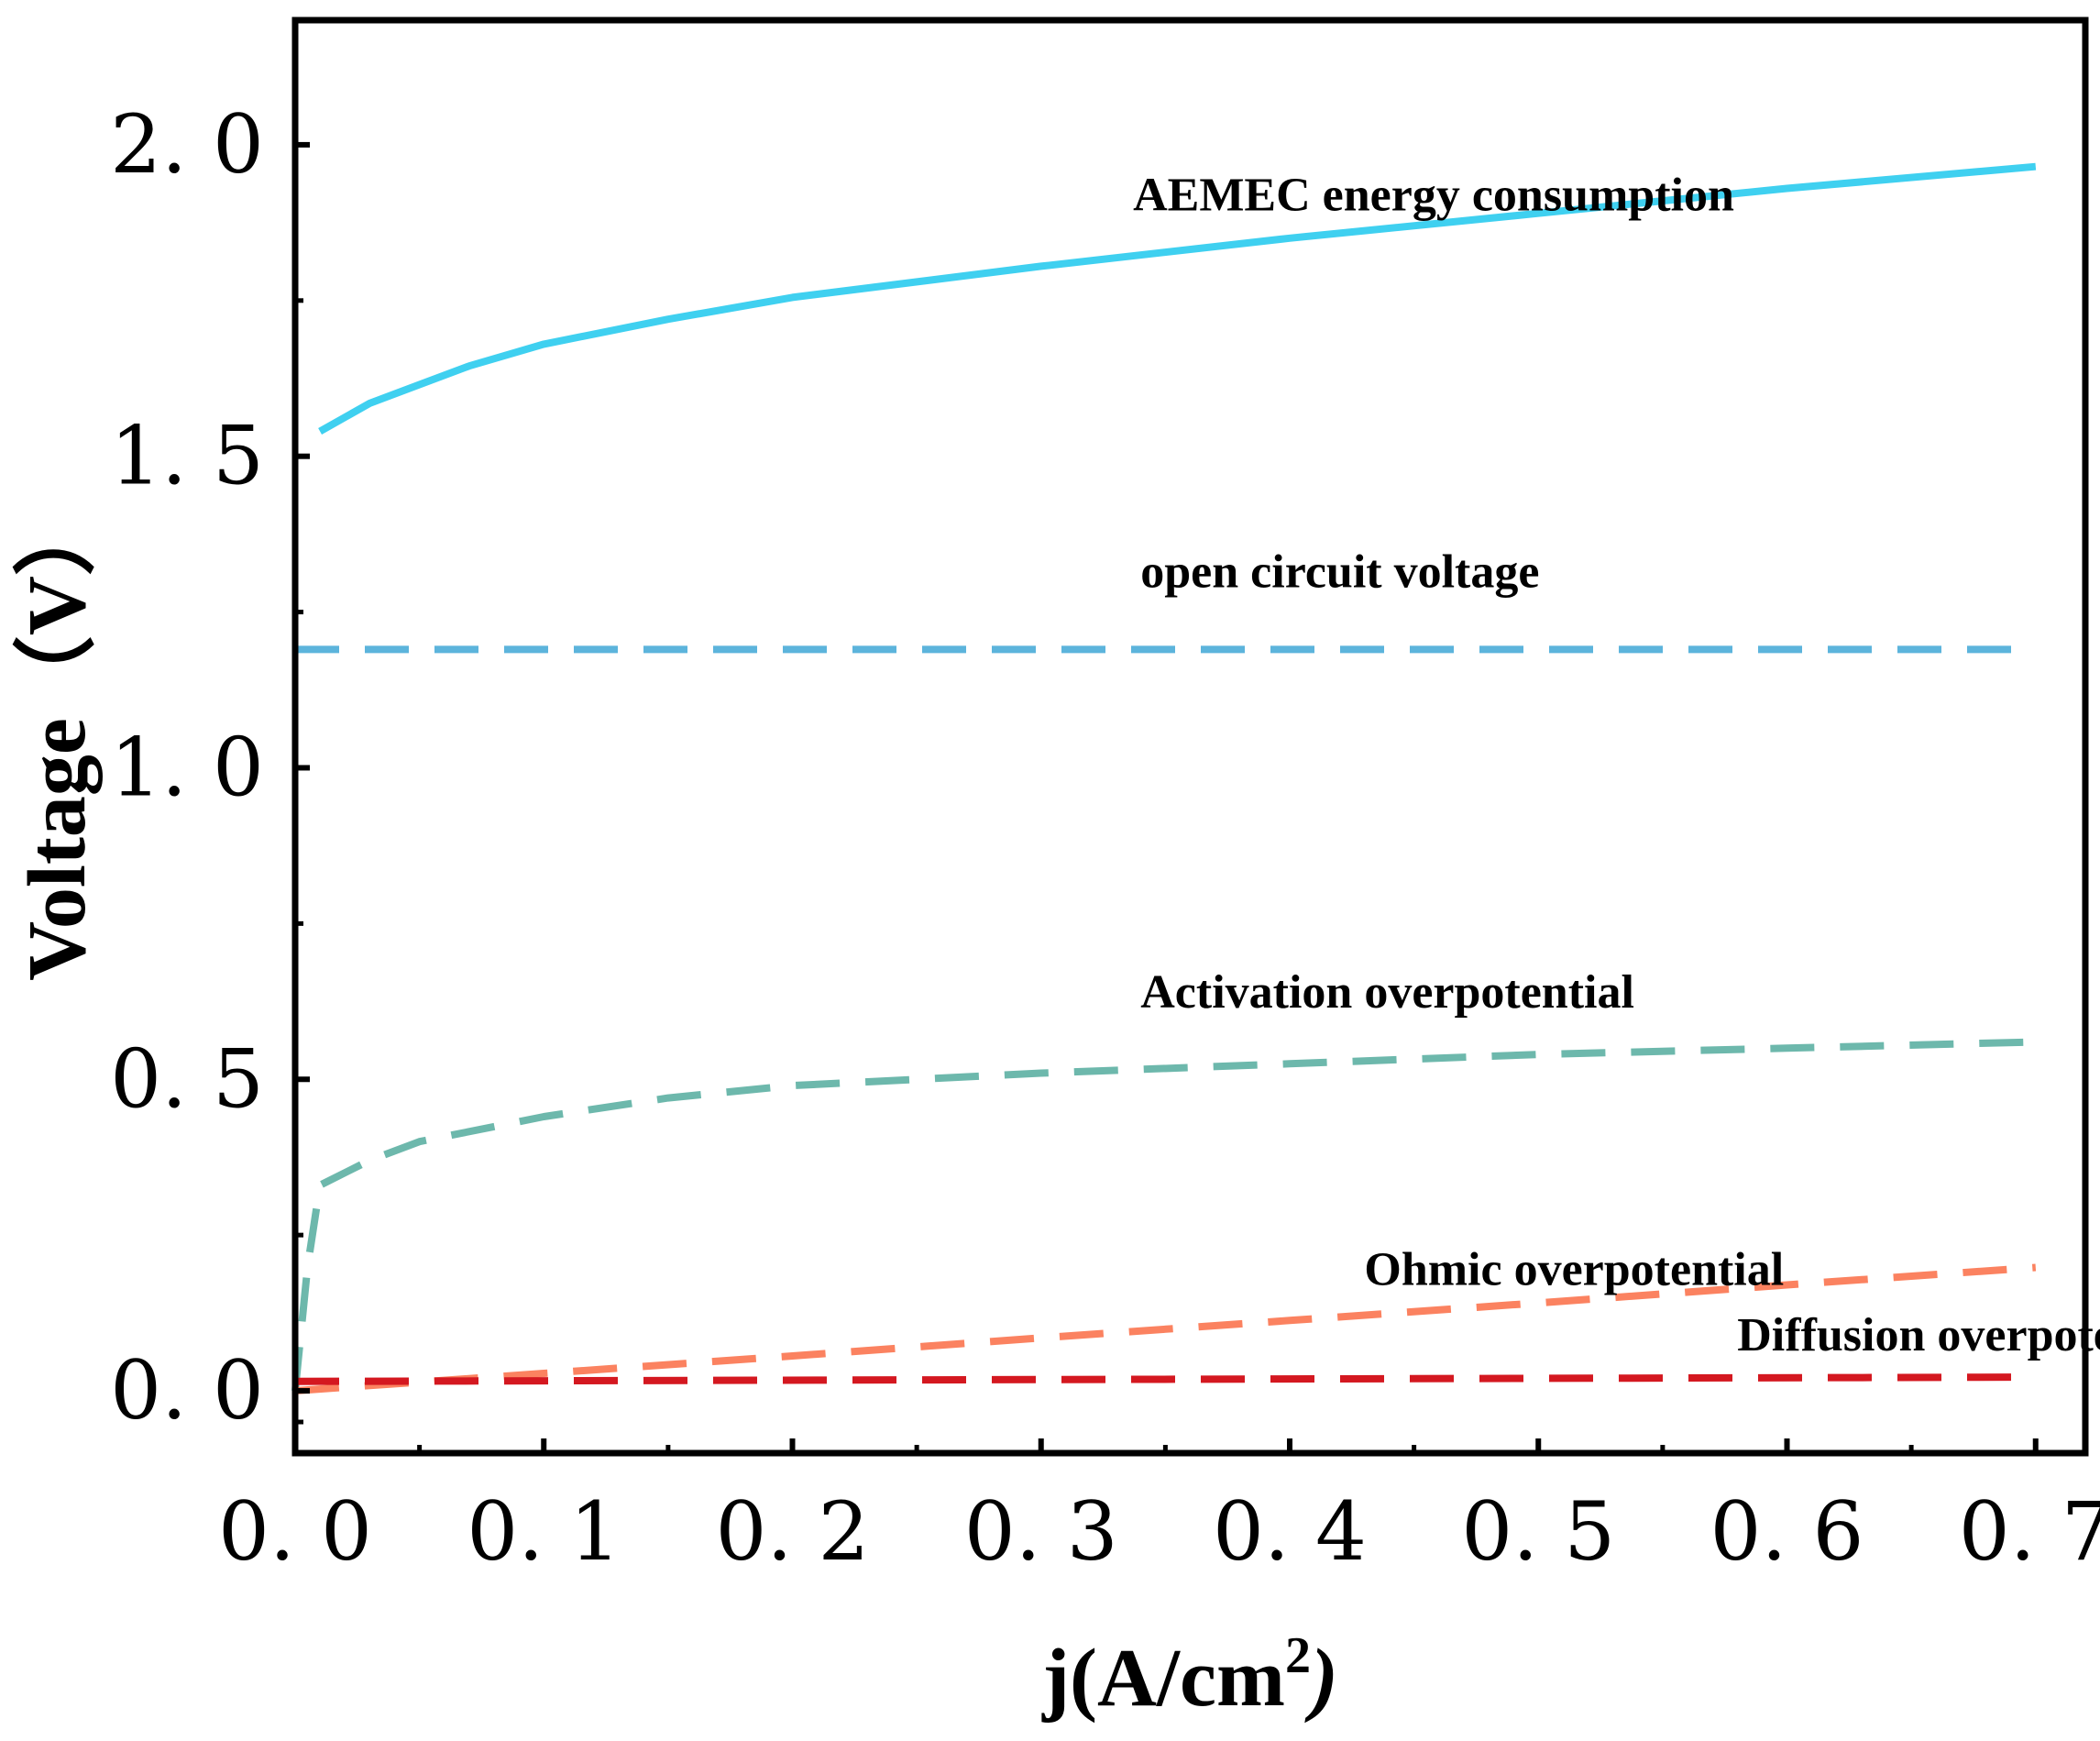 The image size is (2100, 1741). I want to click on x-axis-title-superscript: 2, so click(1298, 1655).